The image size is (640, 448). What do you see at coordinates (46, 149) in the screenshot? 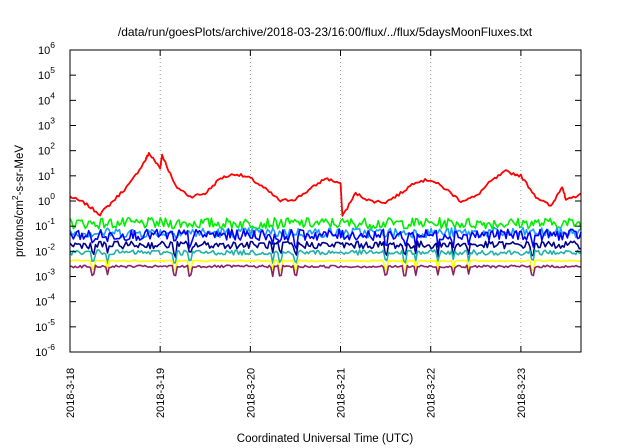
I see `y-tick-label: 10²` at bounding box center [46, 149].